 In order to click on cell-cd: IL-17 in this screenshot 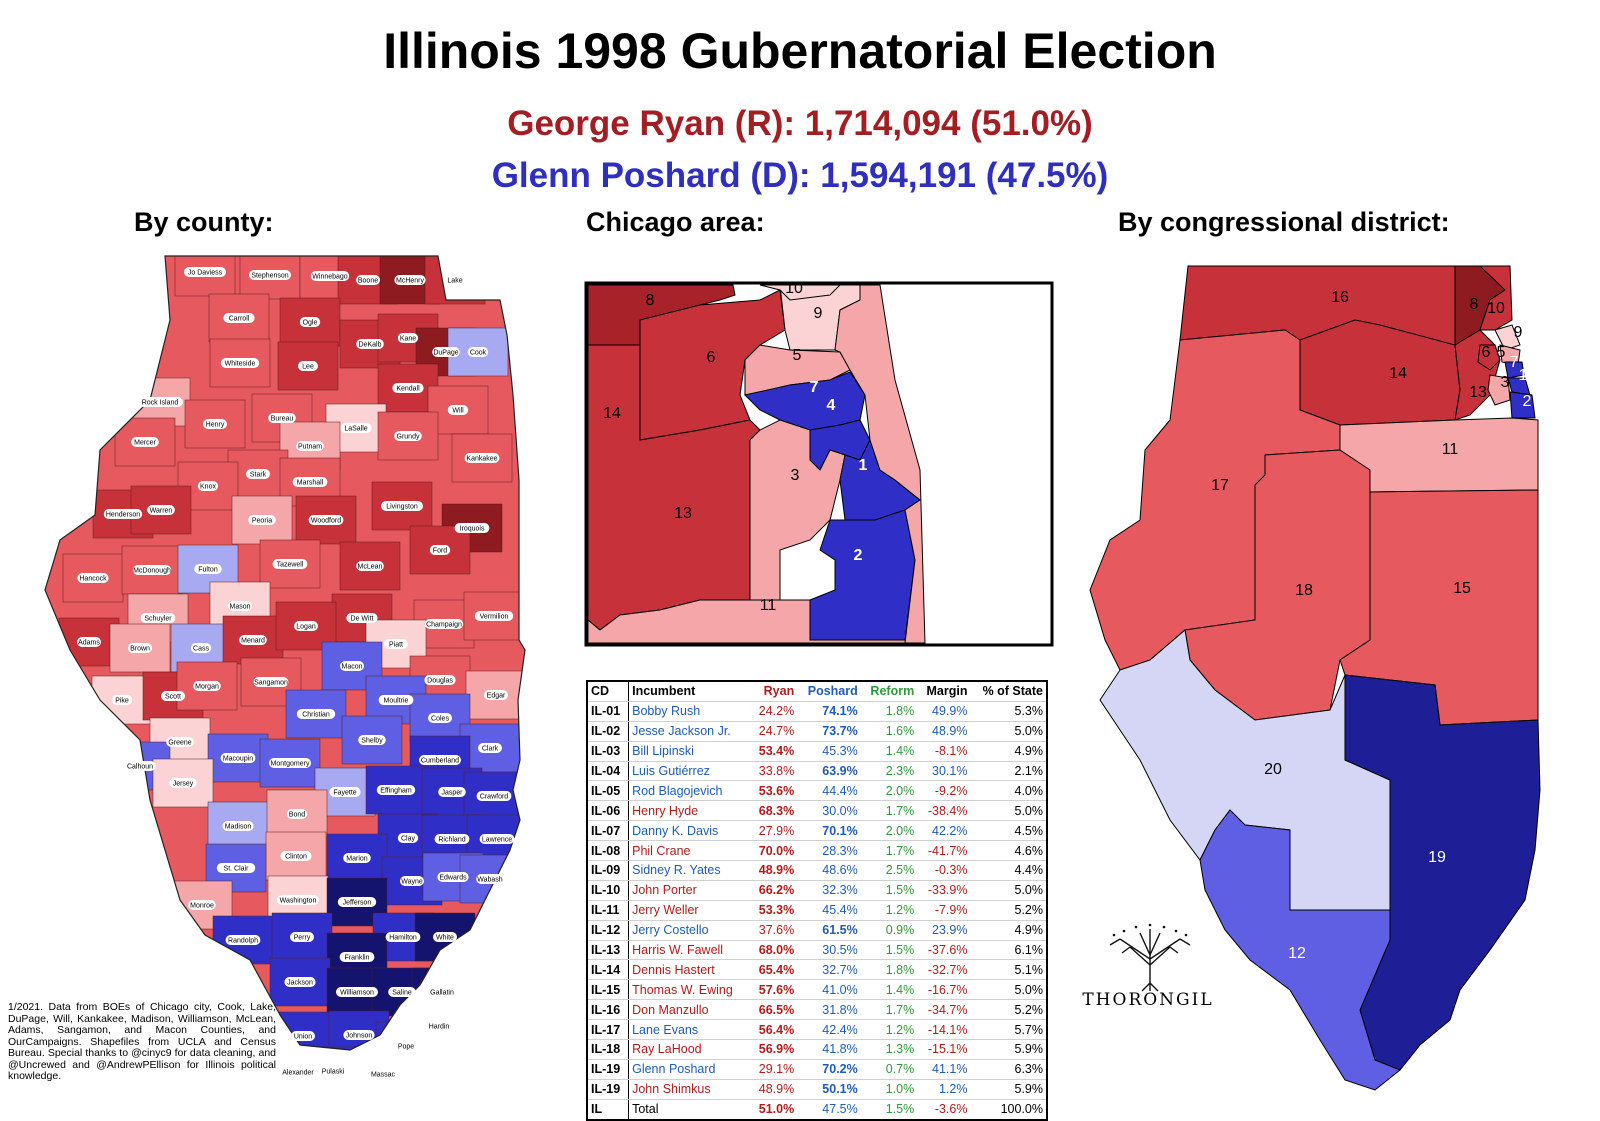, I will do `click(608, 1030)`.